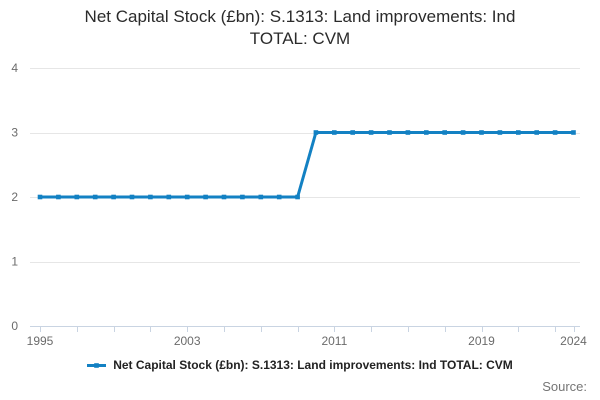  What do you see at coordinates (187, 341) in the screenshot?
I see `x-axis-tick-label: 2003` at bounding box center [187, 341].